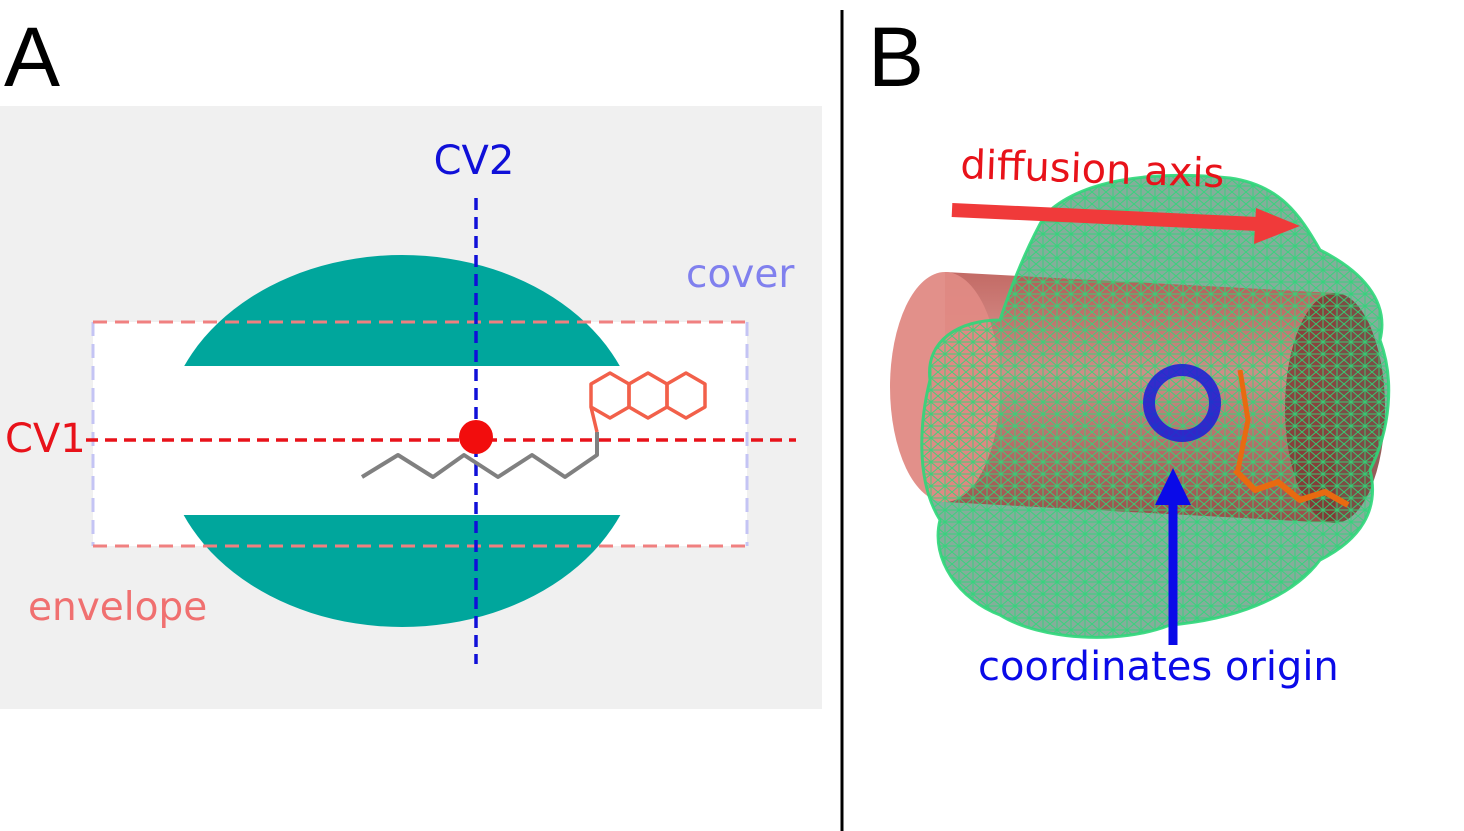 This screenshot has width=1464, height=831. What do you see at coordinates (594, 419) in the screenshot?
I see `ligand-link` at bounding box center [594, 419].